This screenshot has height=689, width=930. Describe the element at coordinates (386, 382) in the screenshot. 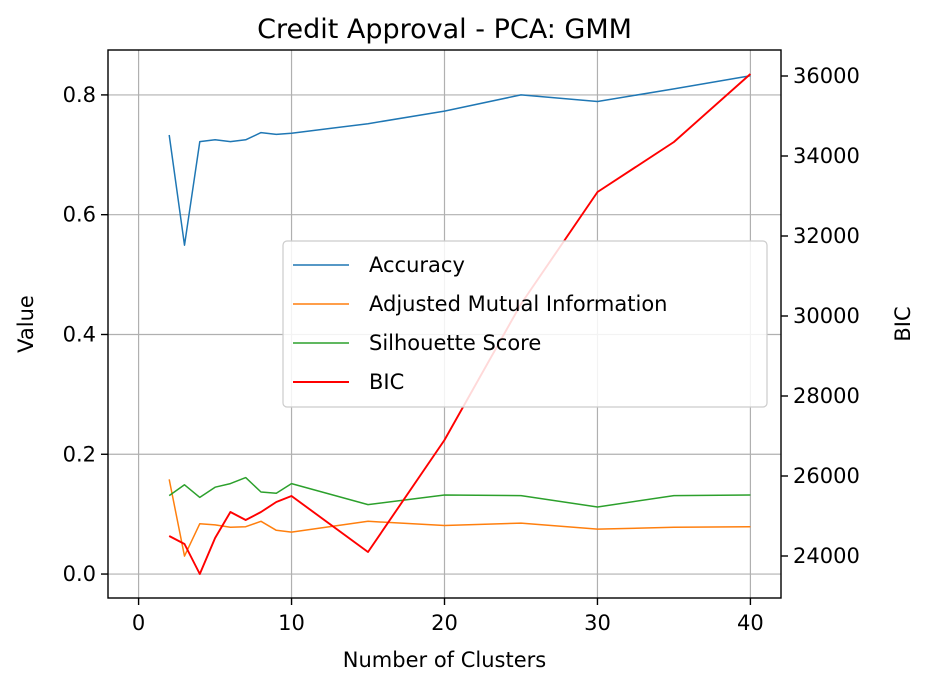

I see `legend-label: BIC` at that location.